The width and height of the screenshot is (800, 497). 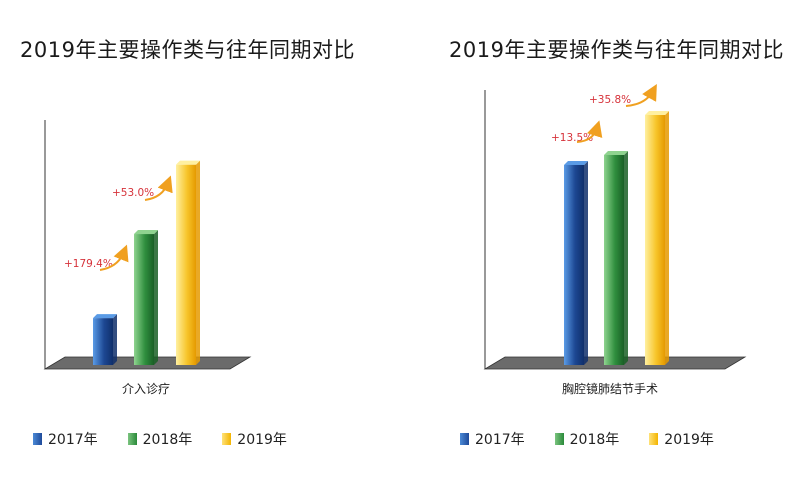 What do you see at coordinates (610, 388) in the screenshot?
I see `category-label: 胸腔镜肺结节手术` at bounding box center [610, 388].